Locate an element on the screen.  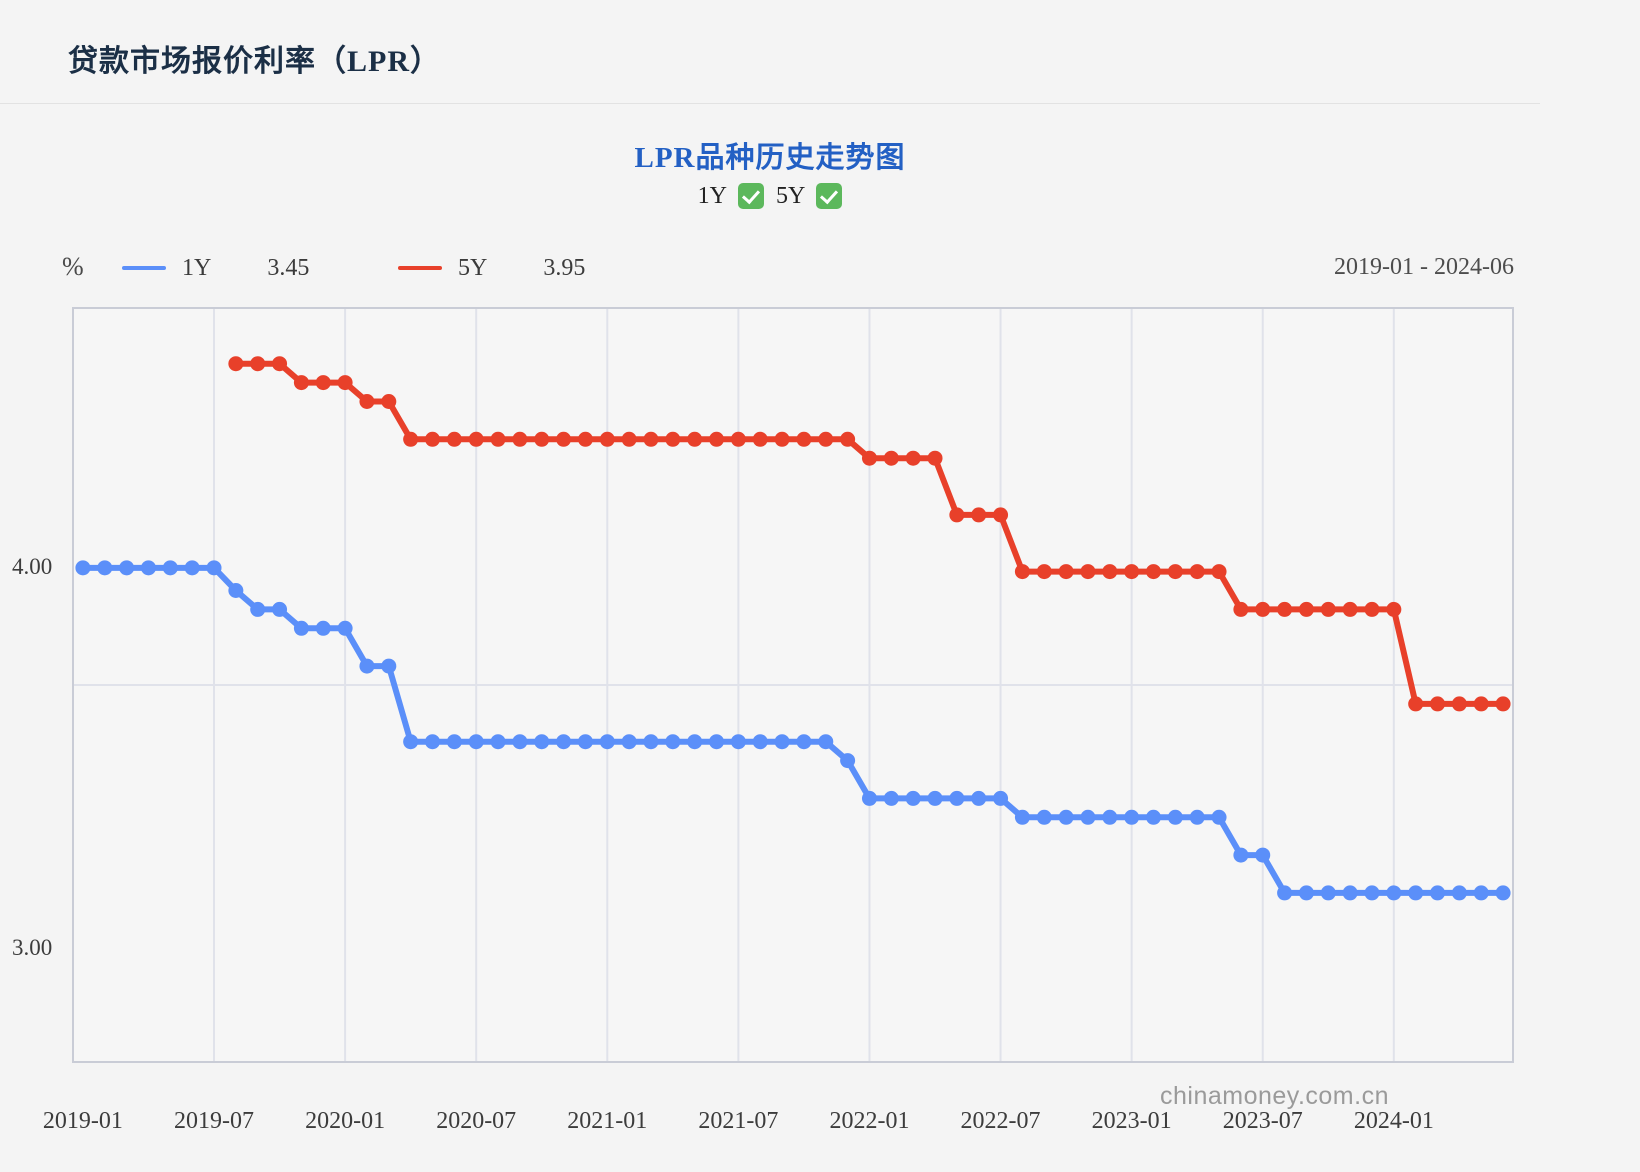
header-divider is located at coordinates (770, 103).